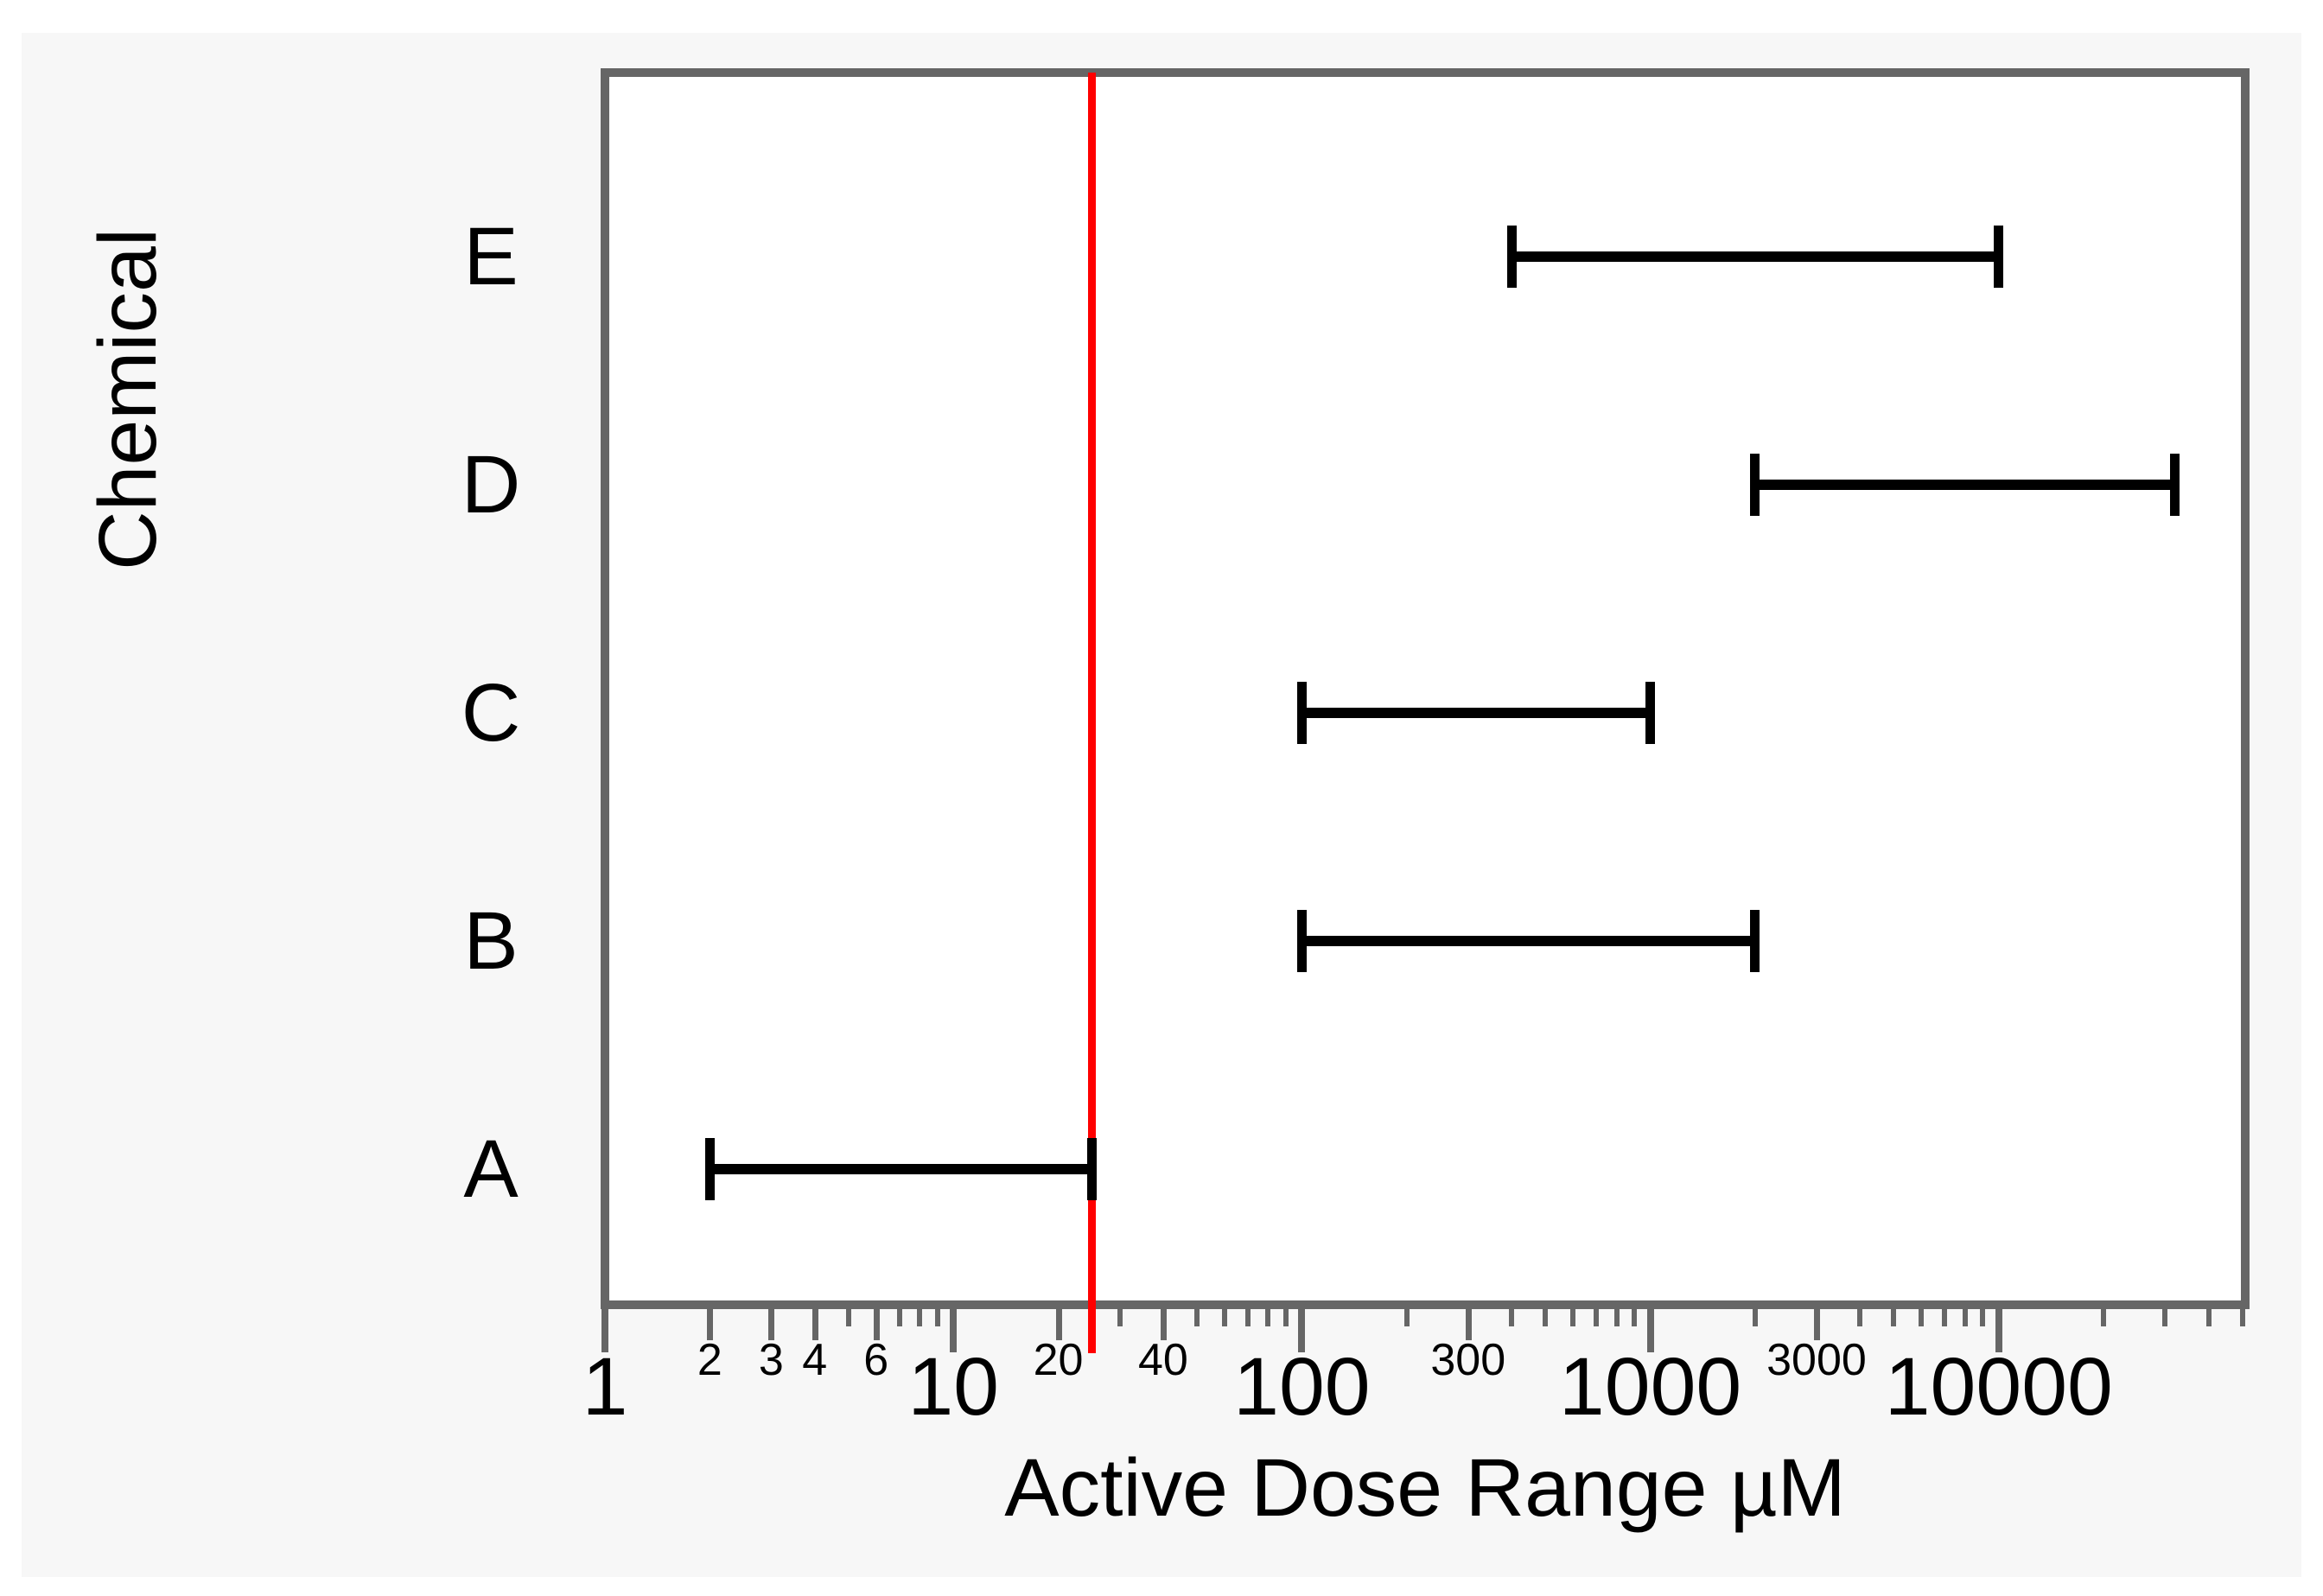 This screenshot has height=1596, width=2323. What do you see at coordinates (1998, 1387) in the screenshot?
I see `x-tick-label: 10000` at bounding box center [1998, 1387].